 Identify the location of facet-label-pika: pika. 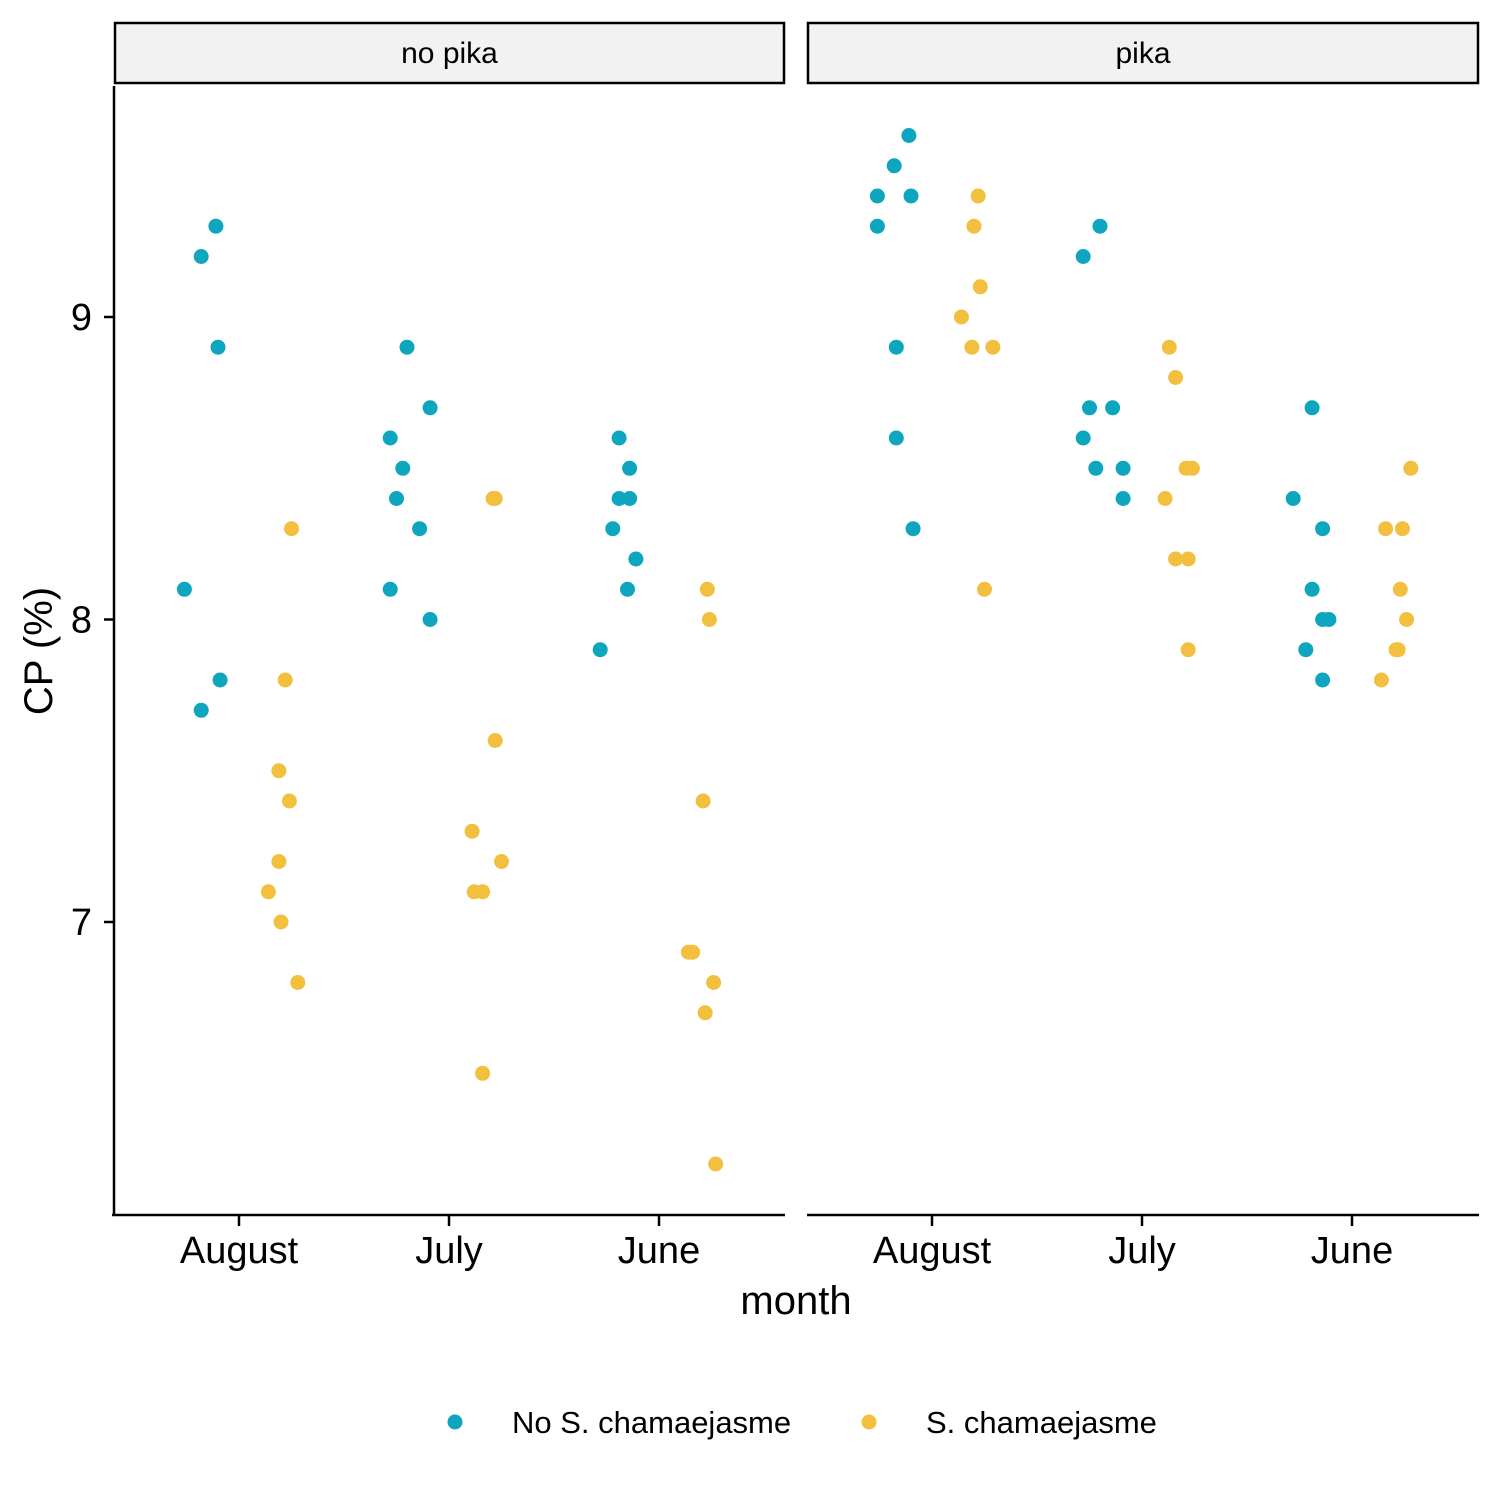
(1142, 53).